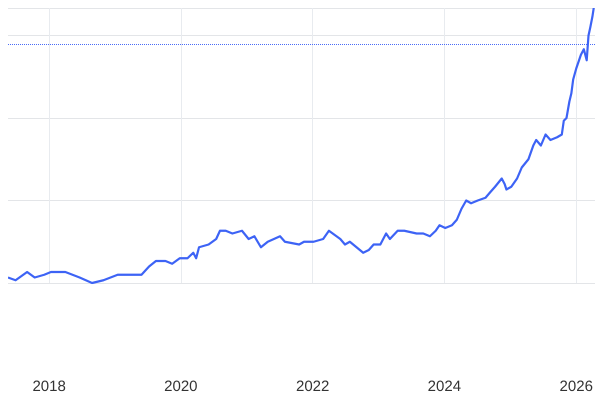  Describe the element at coordinates (313, 386) in the screenshot. I see `x-tick-label: 2022` at that location.